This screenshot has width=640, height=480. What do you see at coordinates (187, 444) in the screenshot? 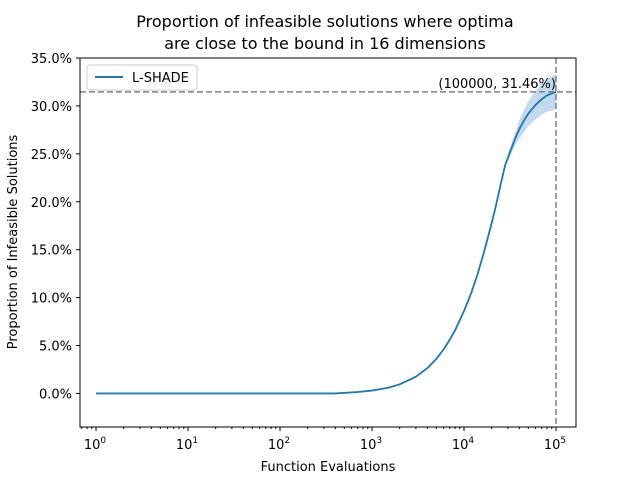
I see `x-tick-label: 10¹` at bounding box center [187, 444].